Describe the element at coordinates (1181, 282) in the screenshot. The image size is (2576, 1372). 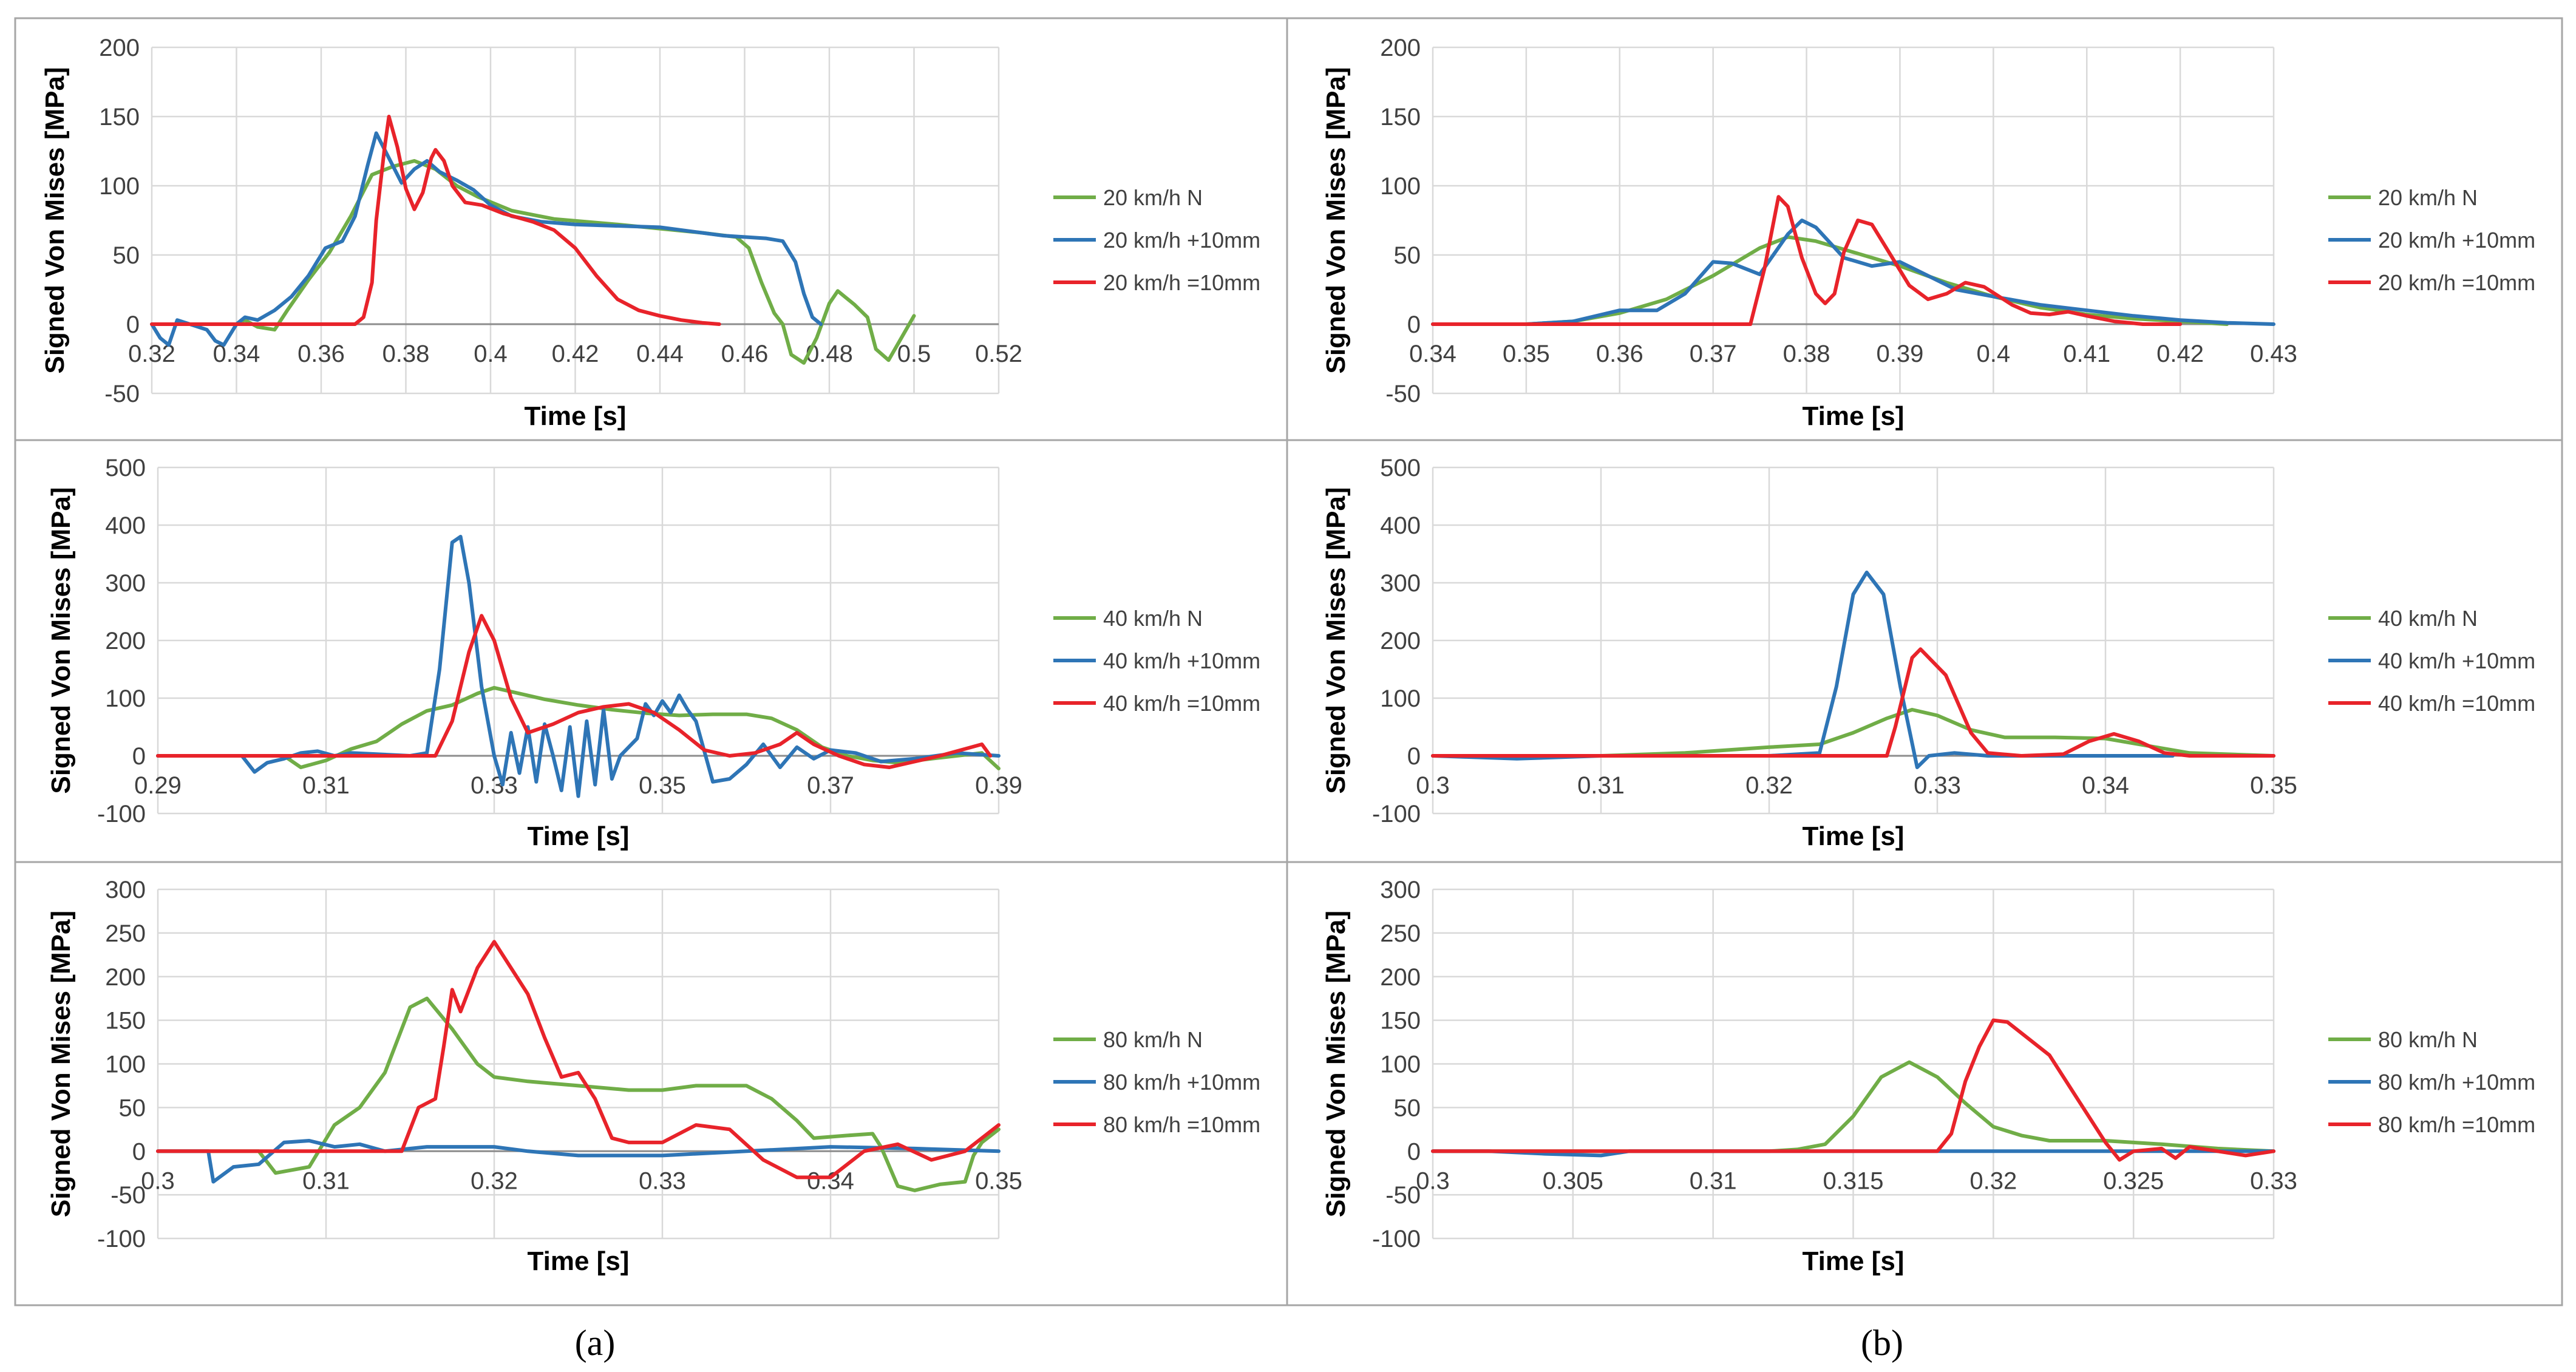
I see `legend-label: 20 km/h =10mm` at that location.